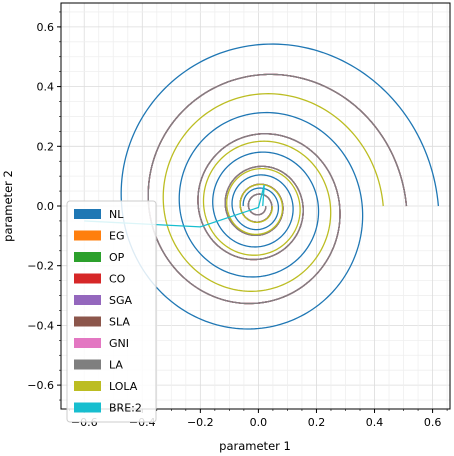  Describe the element at coordinates (259, 422) in the screenshot. I see `x-tick-label: 0.0` at that location.